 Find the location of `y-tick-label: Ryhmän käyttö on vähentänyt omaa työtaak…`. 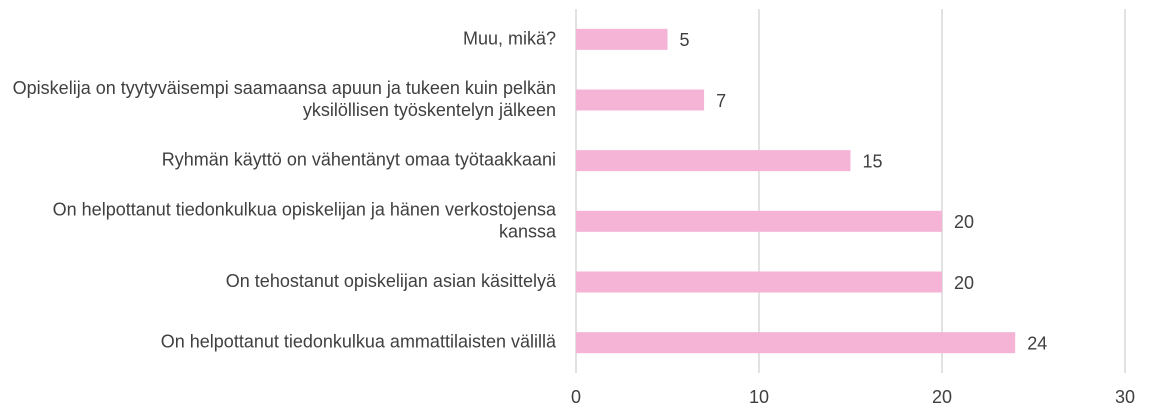

y-tick-label: Ryhmän käyttö on vähentänyt omaa työtaak… is located at coordinates (359, 159).